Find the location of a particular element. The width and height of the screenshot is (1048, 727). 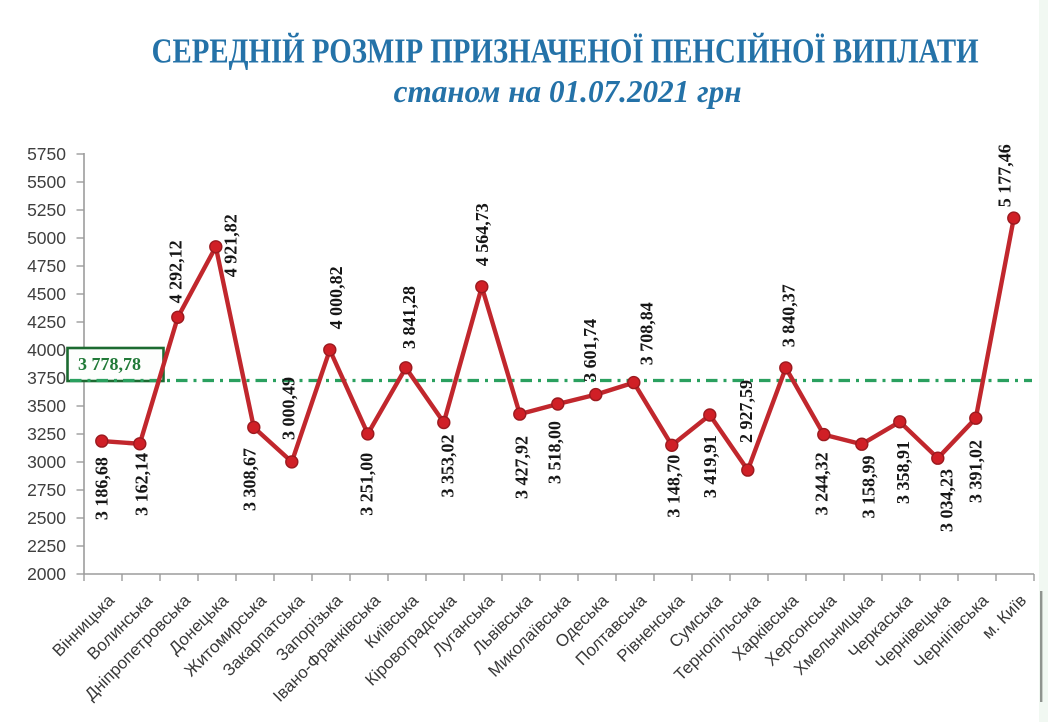

svg-text: 3 186,68 is located at coordinates (101, 488).